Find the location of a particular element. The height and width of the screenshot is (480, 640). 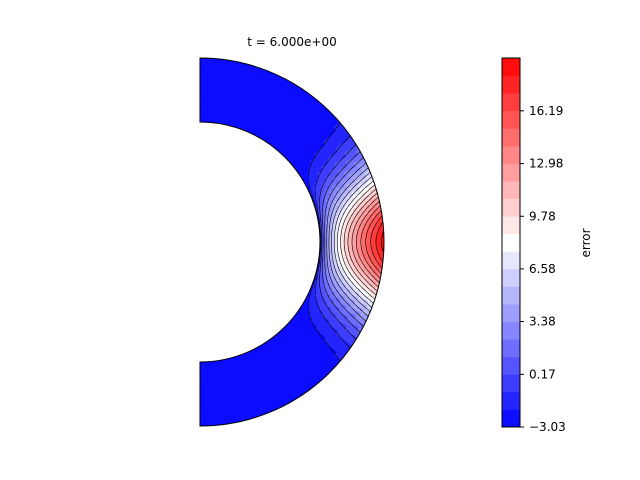

colorbar-tick-label: 9.78 is located at coordinates (542, 216).